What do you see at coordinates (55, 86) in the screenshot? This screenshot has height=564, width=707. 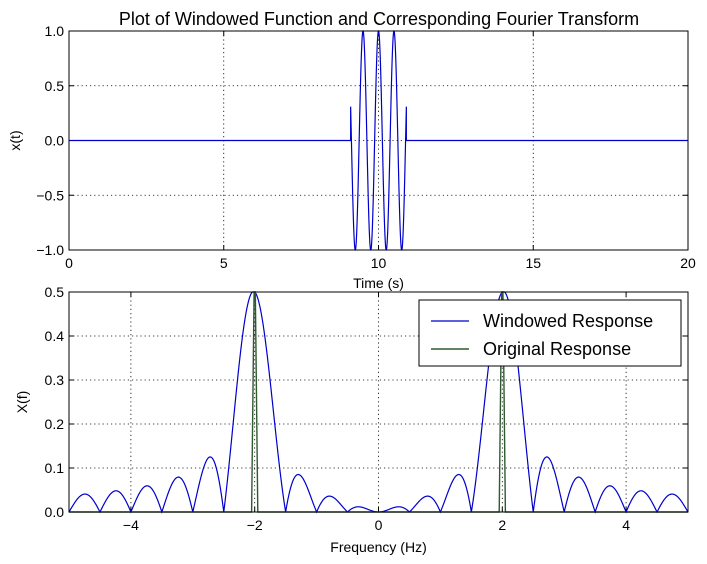 I see `top-y-tick-label: 0.5` at bounding box center [55, 86].